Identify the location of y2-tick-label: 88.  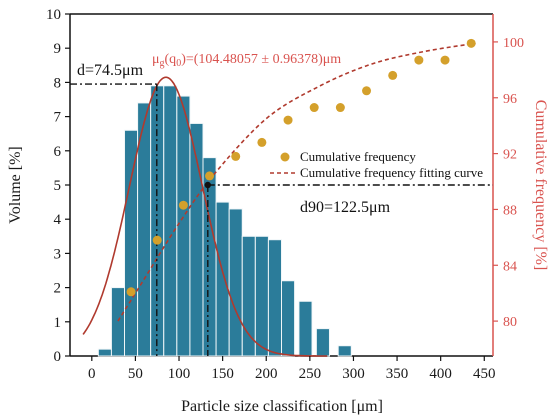
(510, 210).